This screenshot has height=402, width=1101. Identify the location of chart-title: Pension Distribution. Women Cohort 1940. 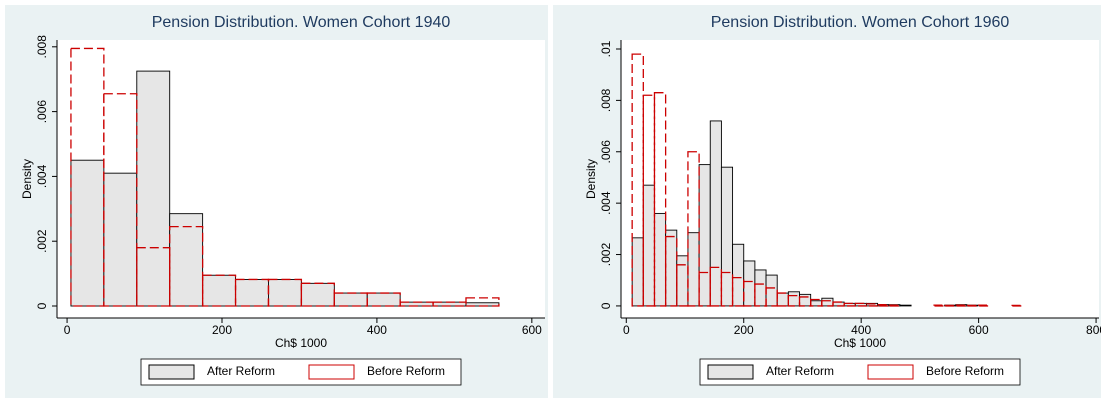
(301, 22).